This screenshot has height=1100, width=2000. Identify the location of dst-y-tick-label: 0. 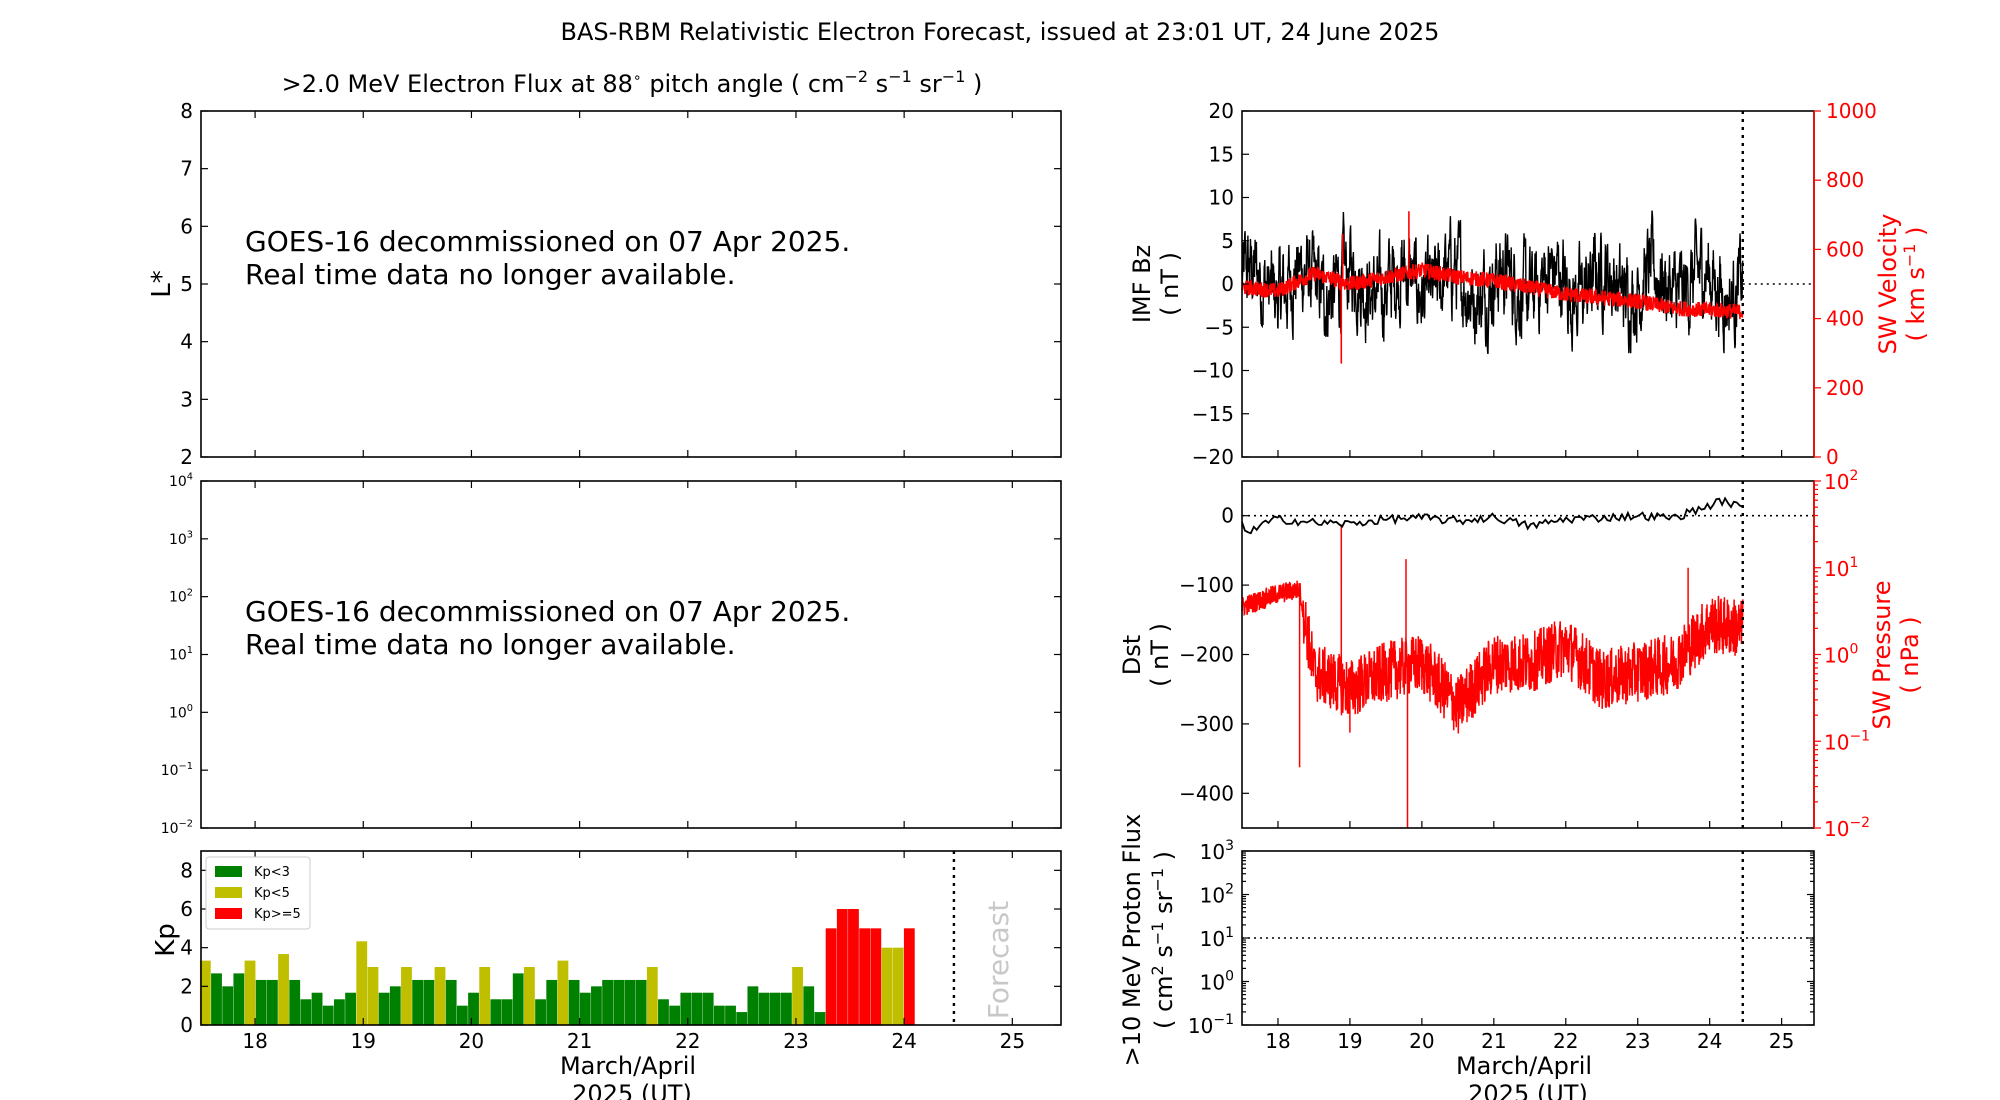
(1227, 516).